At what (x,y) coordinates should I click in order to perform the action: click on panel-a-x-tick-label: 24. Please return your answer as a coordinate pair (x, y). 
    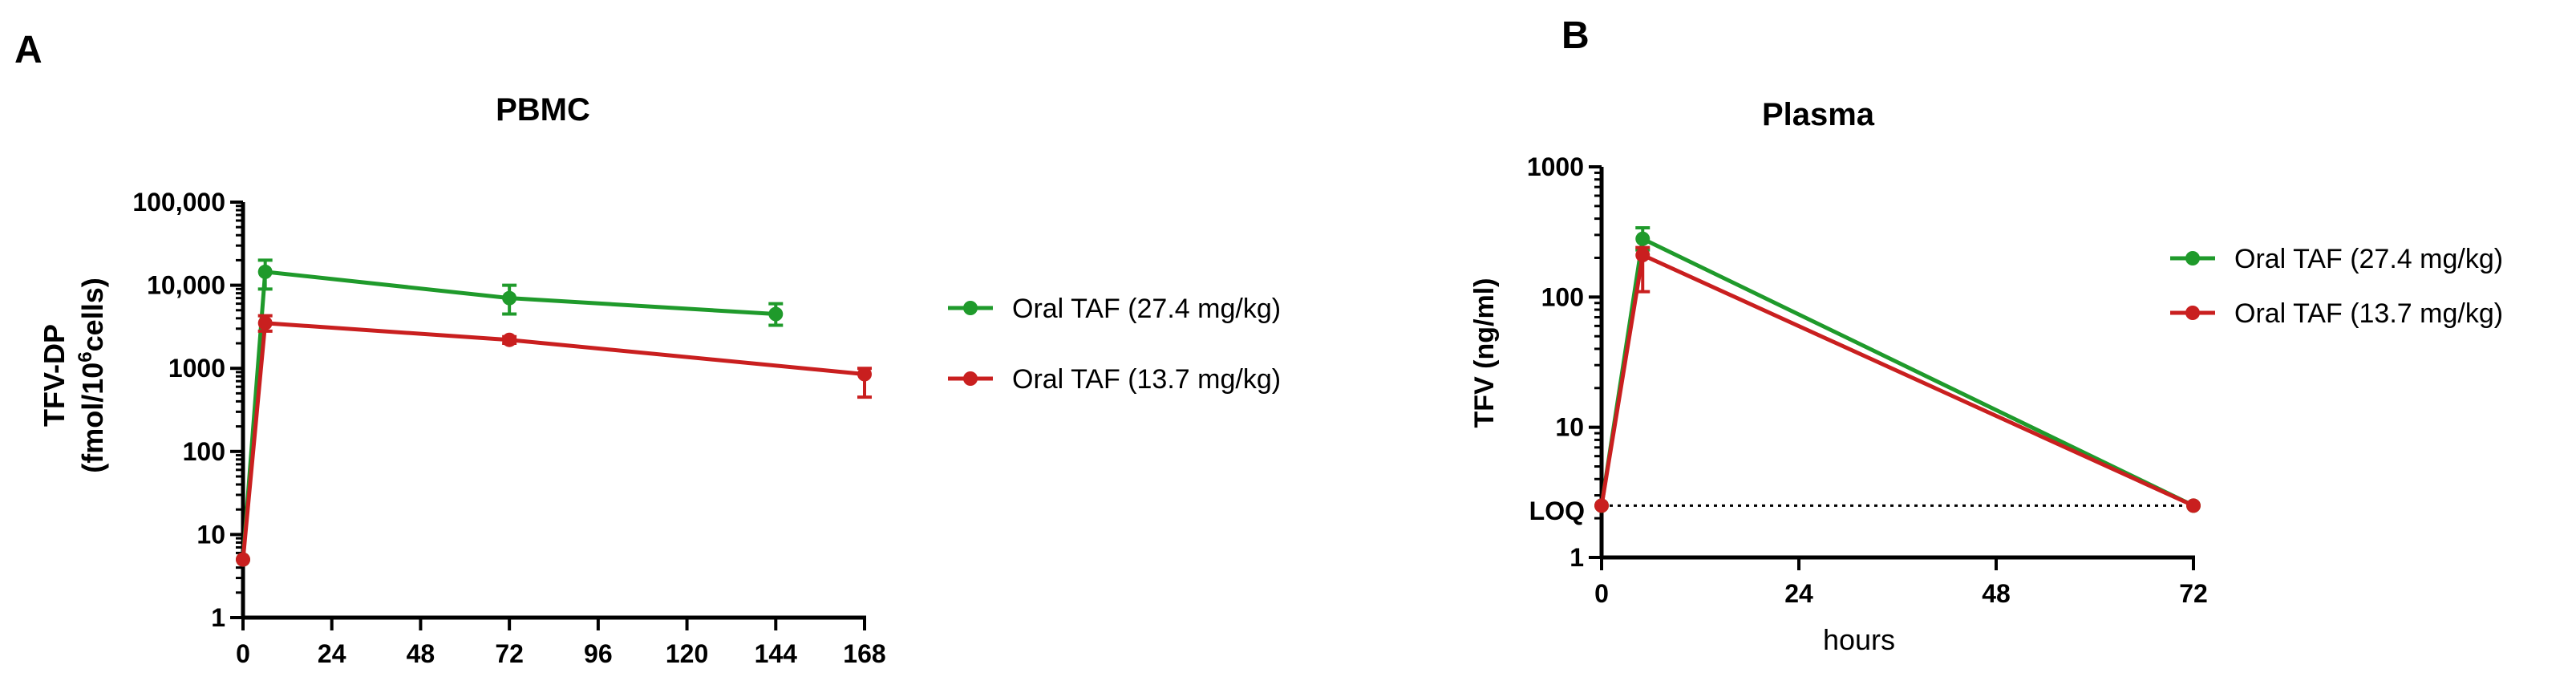
    Looking at the image, I should click on (332, 653).